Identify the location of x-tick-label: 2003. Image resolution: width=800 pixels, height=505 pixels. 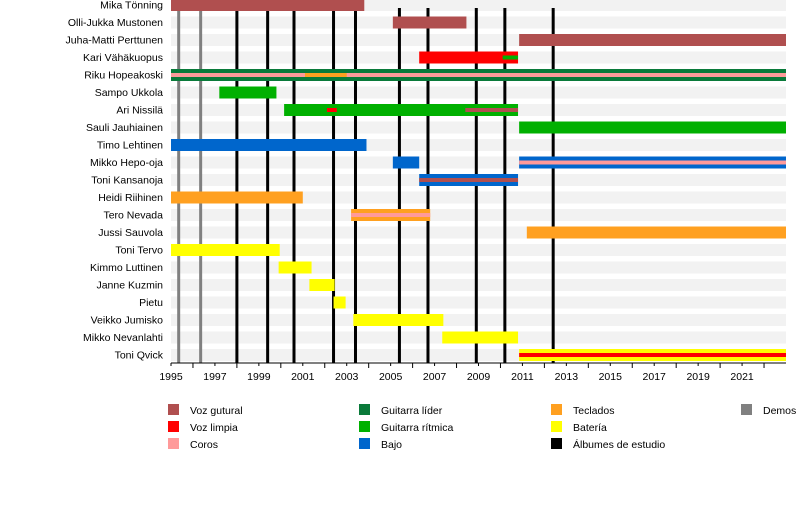
(347, 377).